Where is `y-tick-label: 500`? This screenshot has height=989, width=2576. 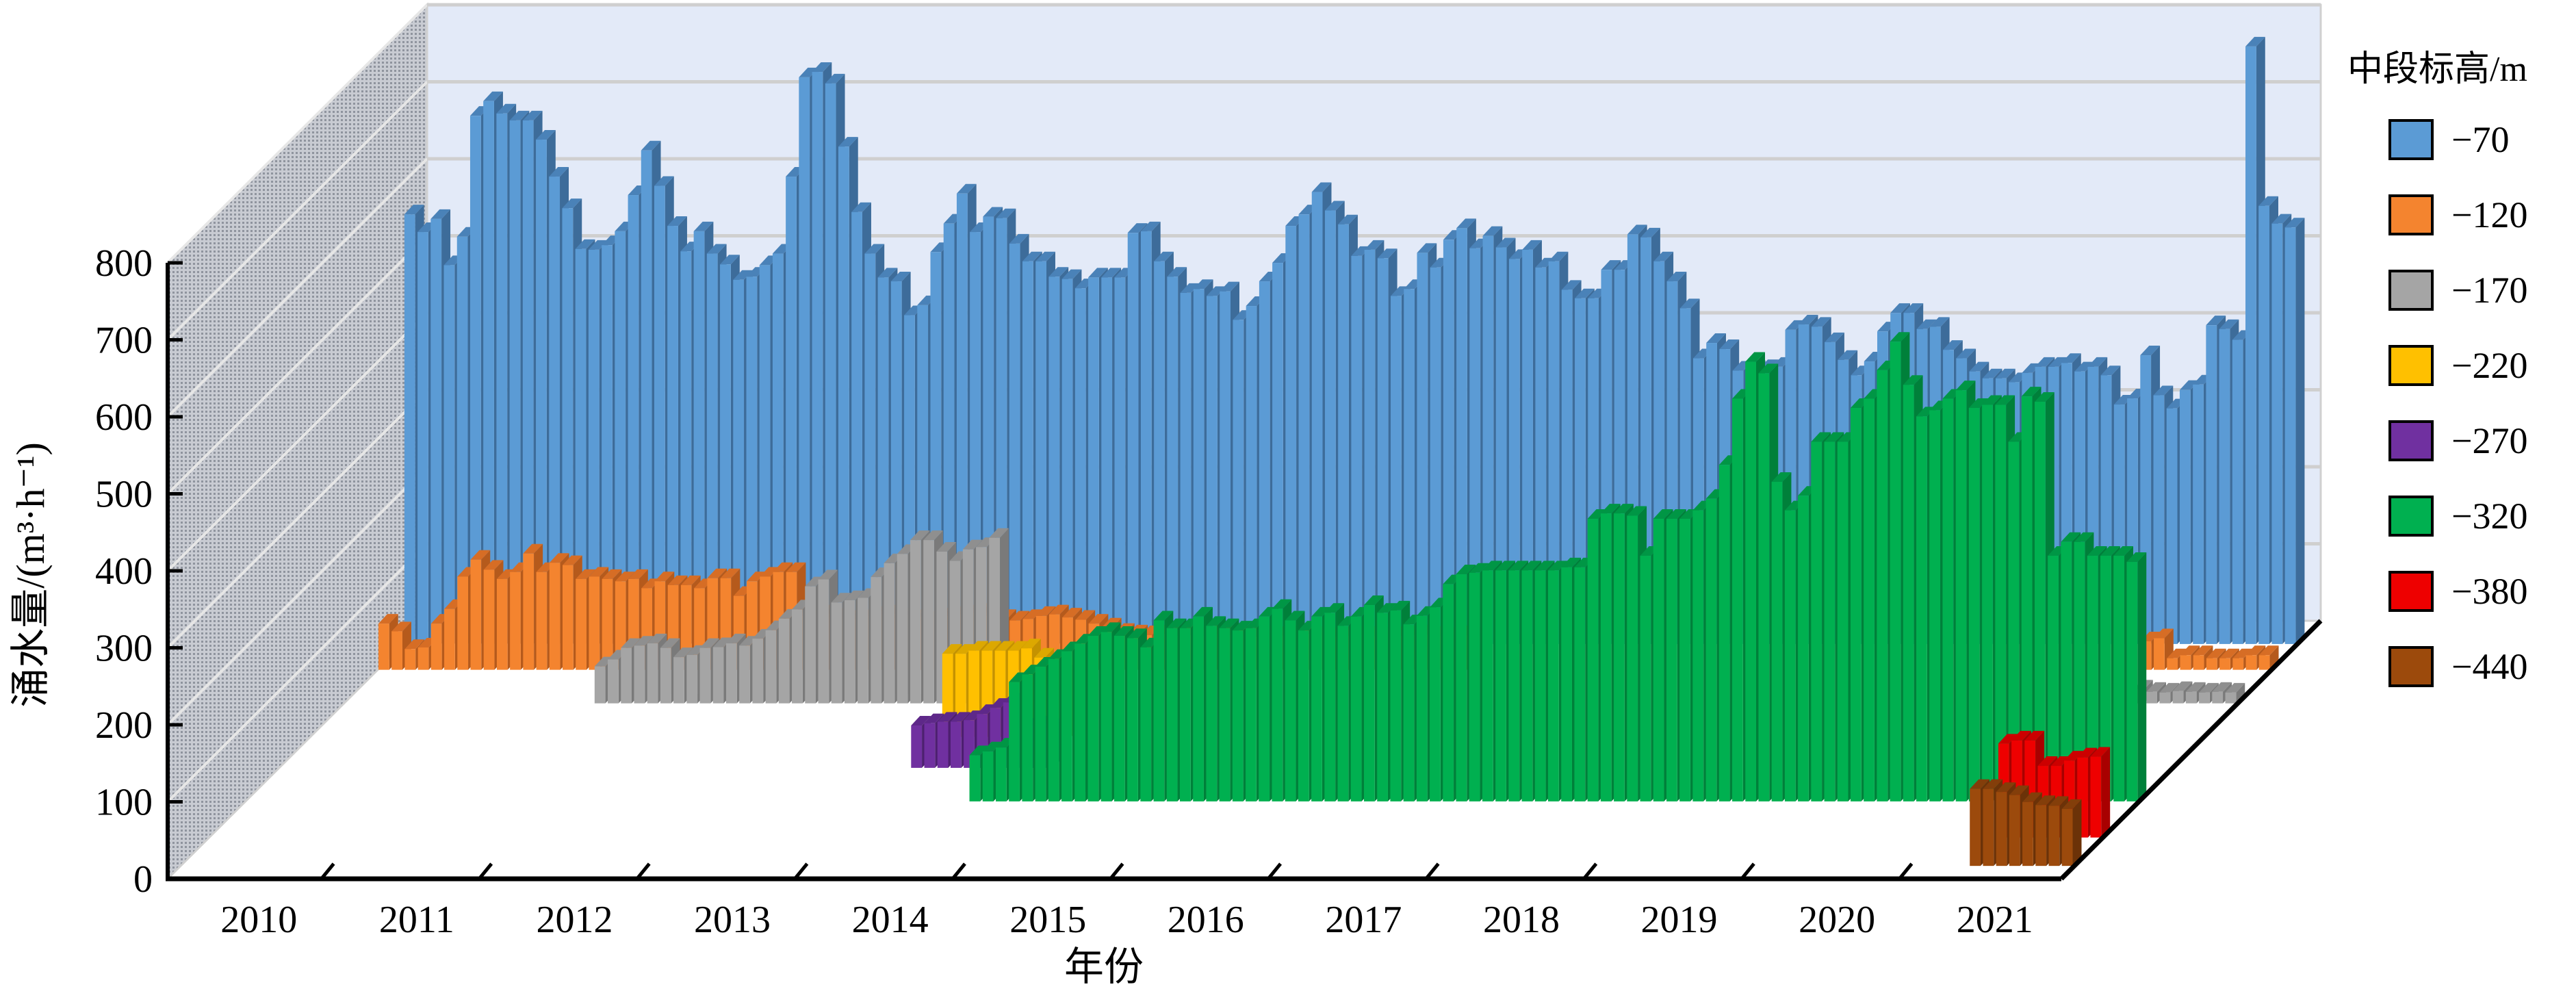
y-tick-label: 500 is located at coordinates (124, 495).